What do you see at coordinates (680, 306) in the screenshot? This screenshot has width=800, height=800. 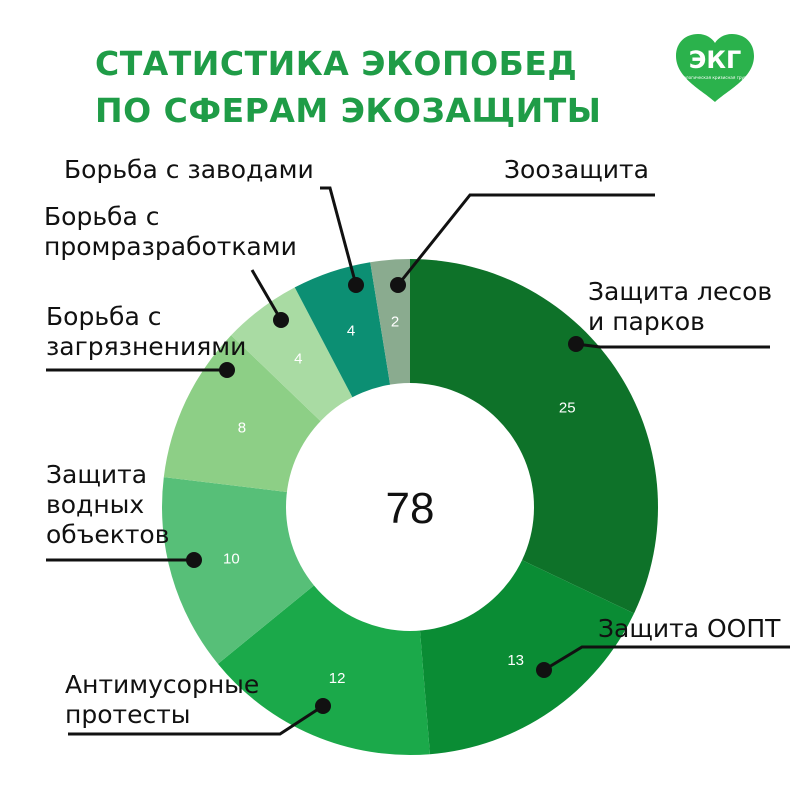 I see `slice-category-label: Защита лесов и парков` at bounding box center [680, 306].